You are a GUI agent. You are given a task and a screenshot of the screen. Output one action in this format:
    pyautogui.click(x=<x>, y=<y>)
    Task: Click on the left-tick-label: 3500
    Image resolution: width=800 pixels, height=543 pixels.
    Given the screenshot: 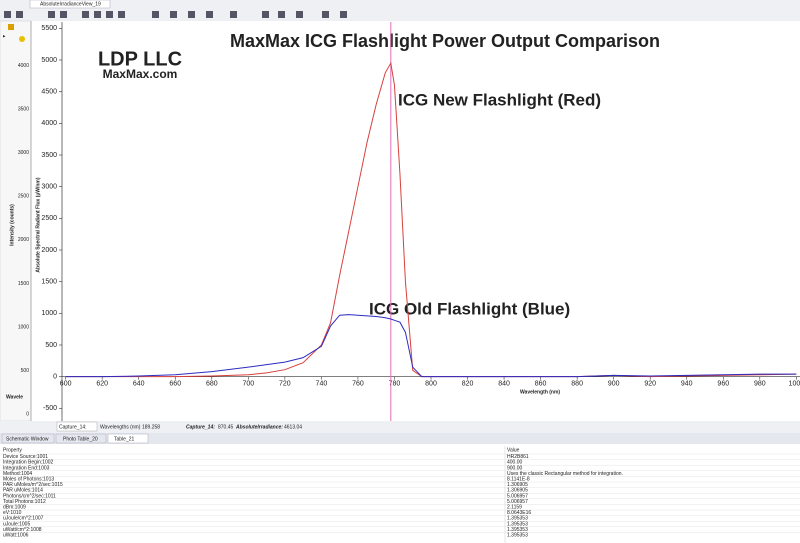 What is the action you would take?
    pyautogui.click(x=23, y=110)
    